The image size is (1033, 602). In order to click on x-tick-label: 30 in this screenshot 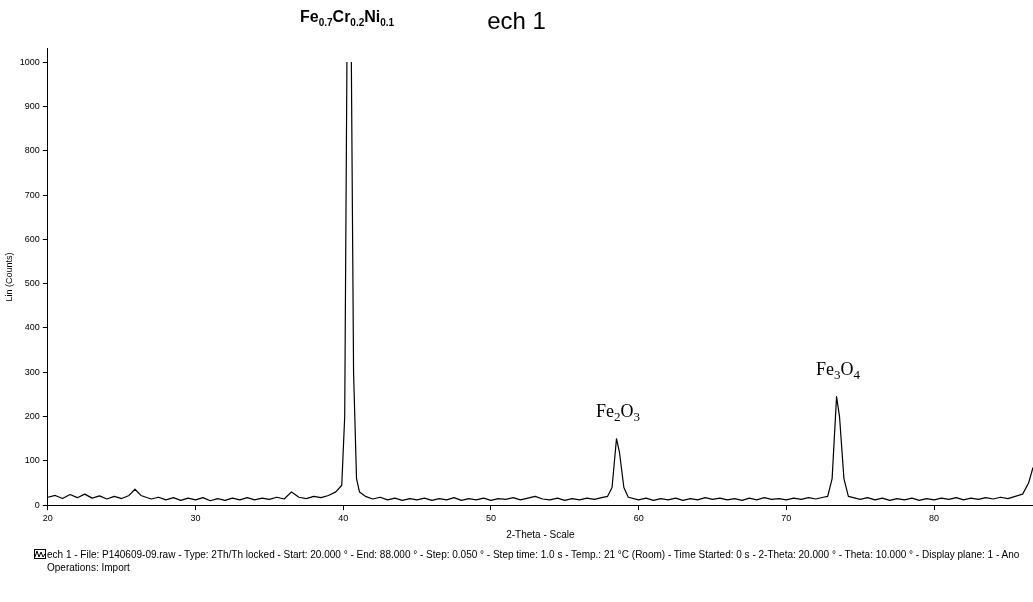, I will do `click(195, 518)`.